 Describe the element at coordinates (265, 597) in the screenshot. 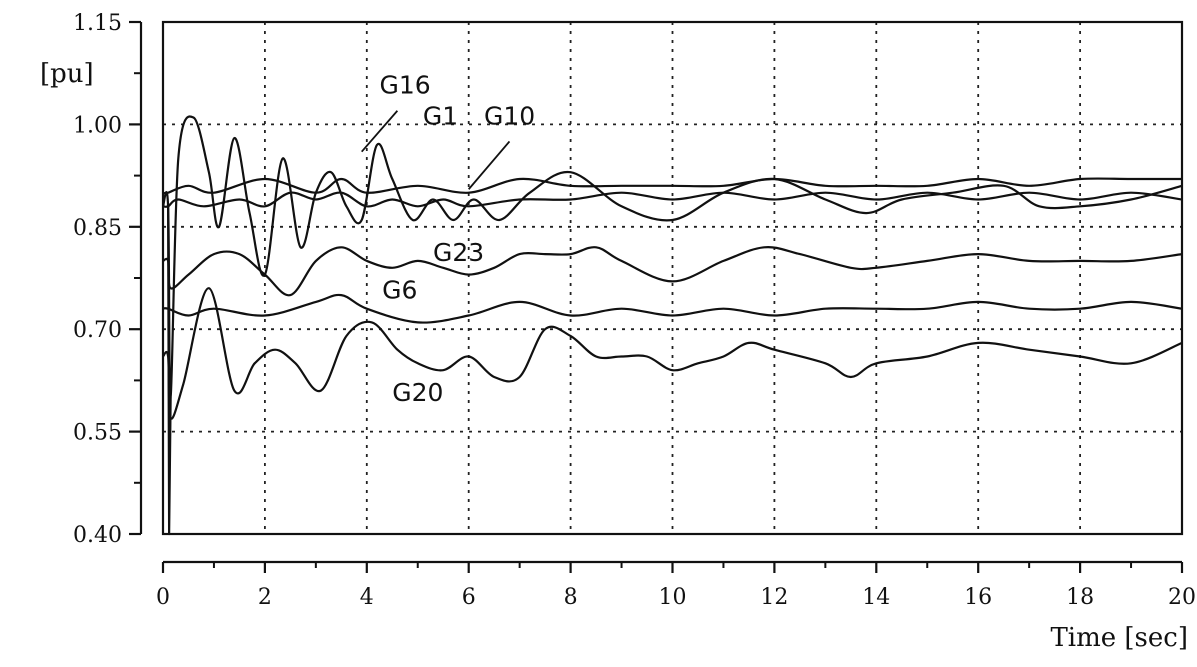

I see `x-tick-label: 2` at that location.